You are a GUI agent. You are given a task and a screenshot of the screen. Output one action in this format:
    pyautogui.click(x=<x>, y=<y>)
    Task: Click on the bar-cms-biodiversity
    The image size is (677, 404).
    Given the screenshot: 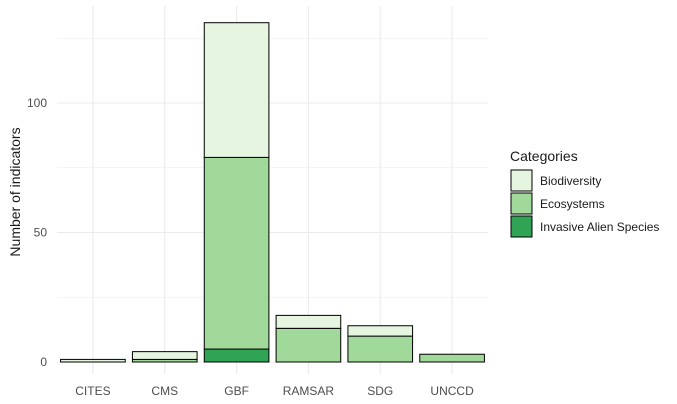 What is the action you would take?
    pyautogui.click(x=164, y=355)
    